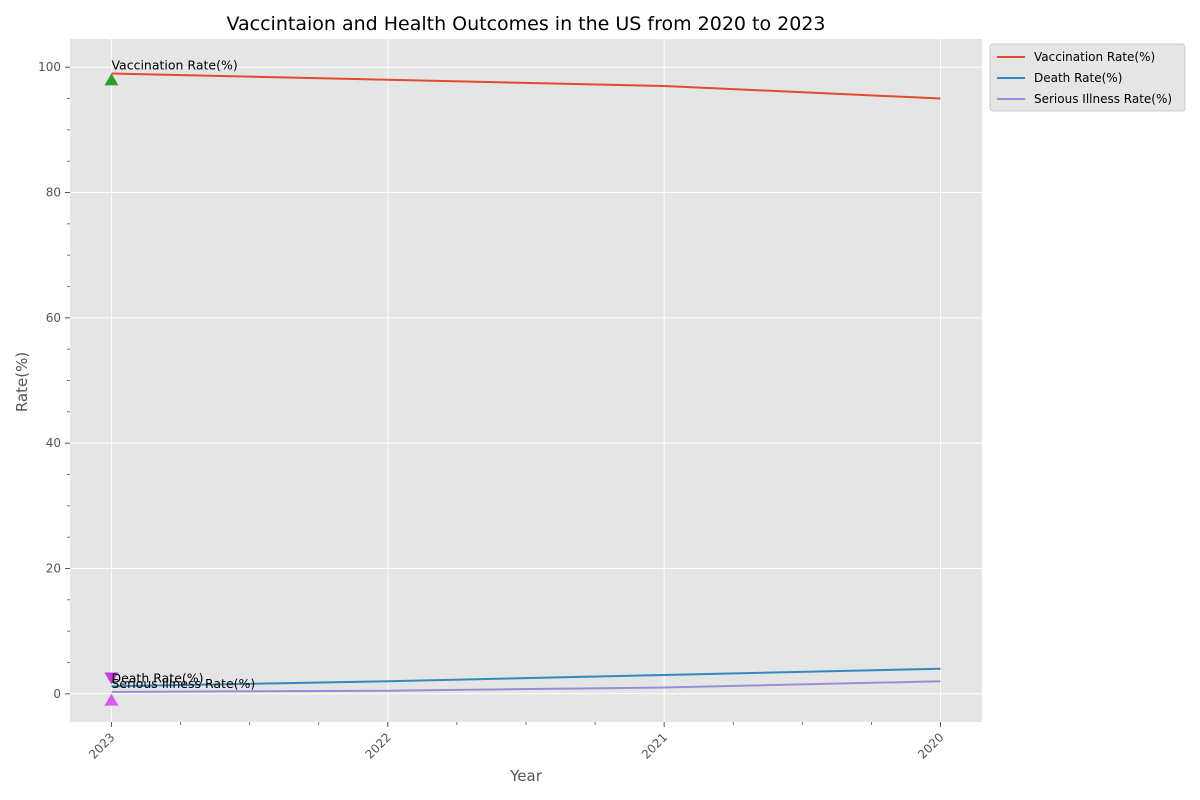 The height and width of the screenshot is (800, 1200). What do you see at coordinates (101, 745) in the screenshot?
I see `x-tick-label: 2023` at bounding box center [101, 745].